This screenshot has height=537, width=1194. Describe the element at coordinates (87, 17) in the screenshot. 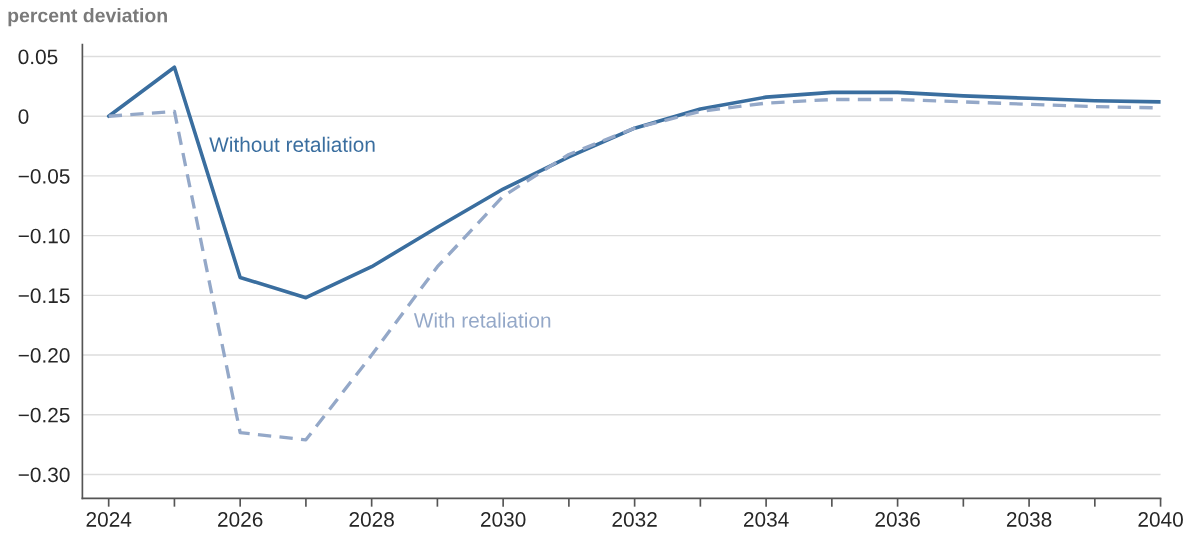

I see `y-axis-title: percent deviation` at that location.